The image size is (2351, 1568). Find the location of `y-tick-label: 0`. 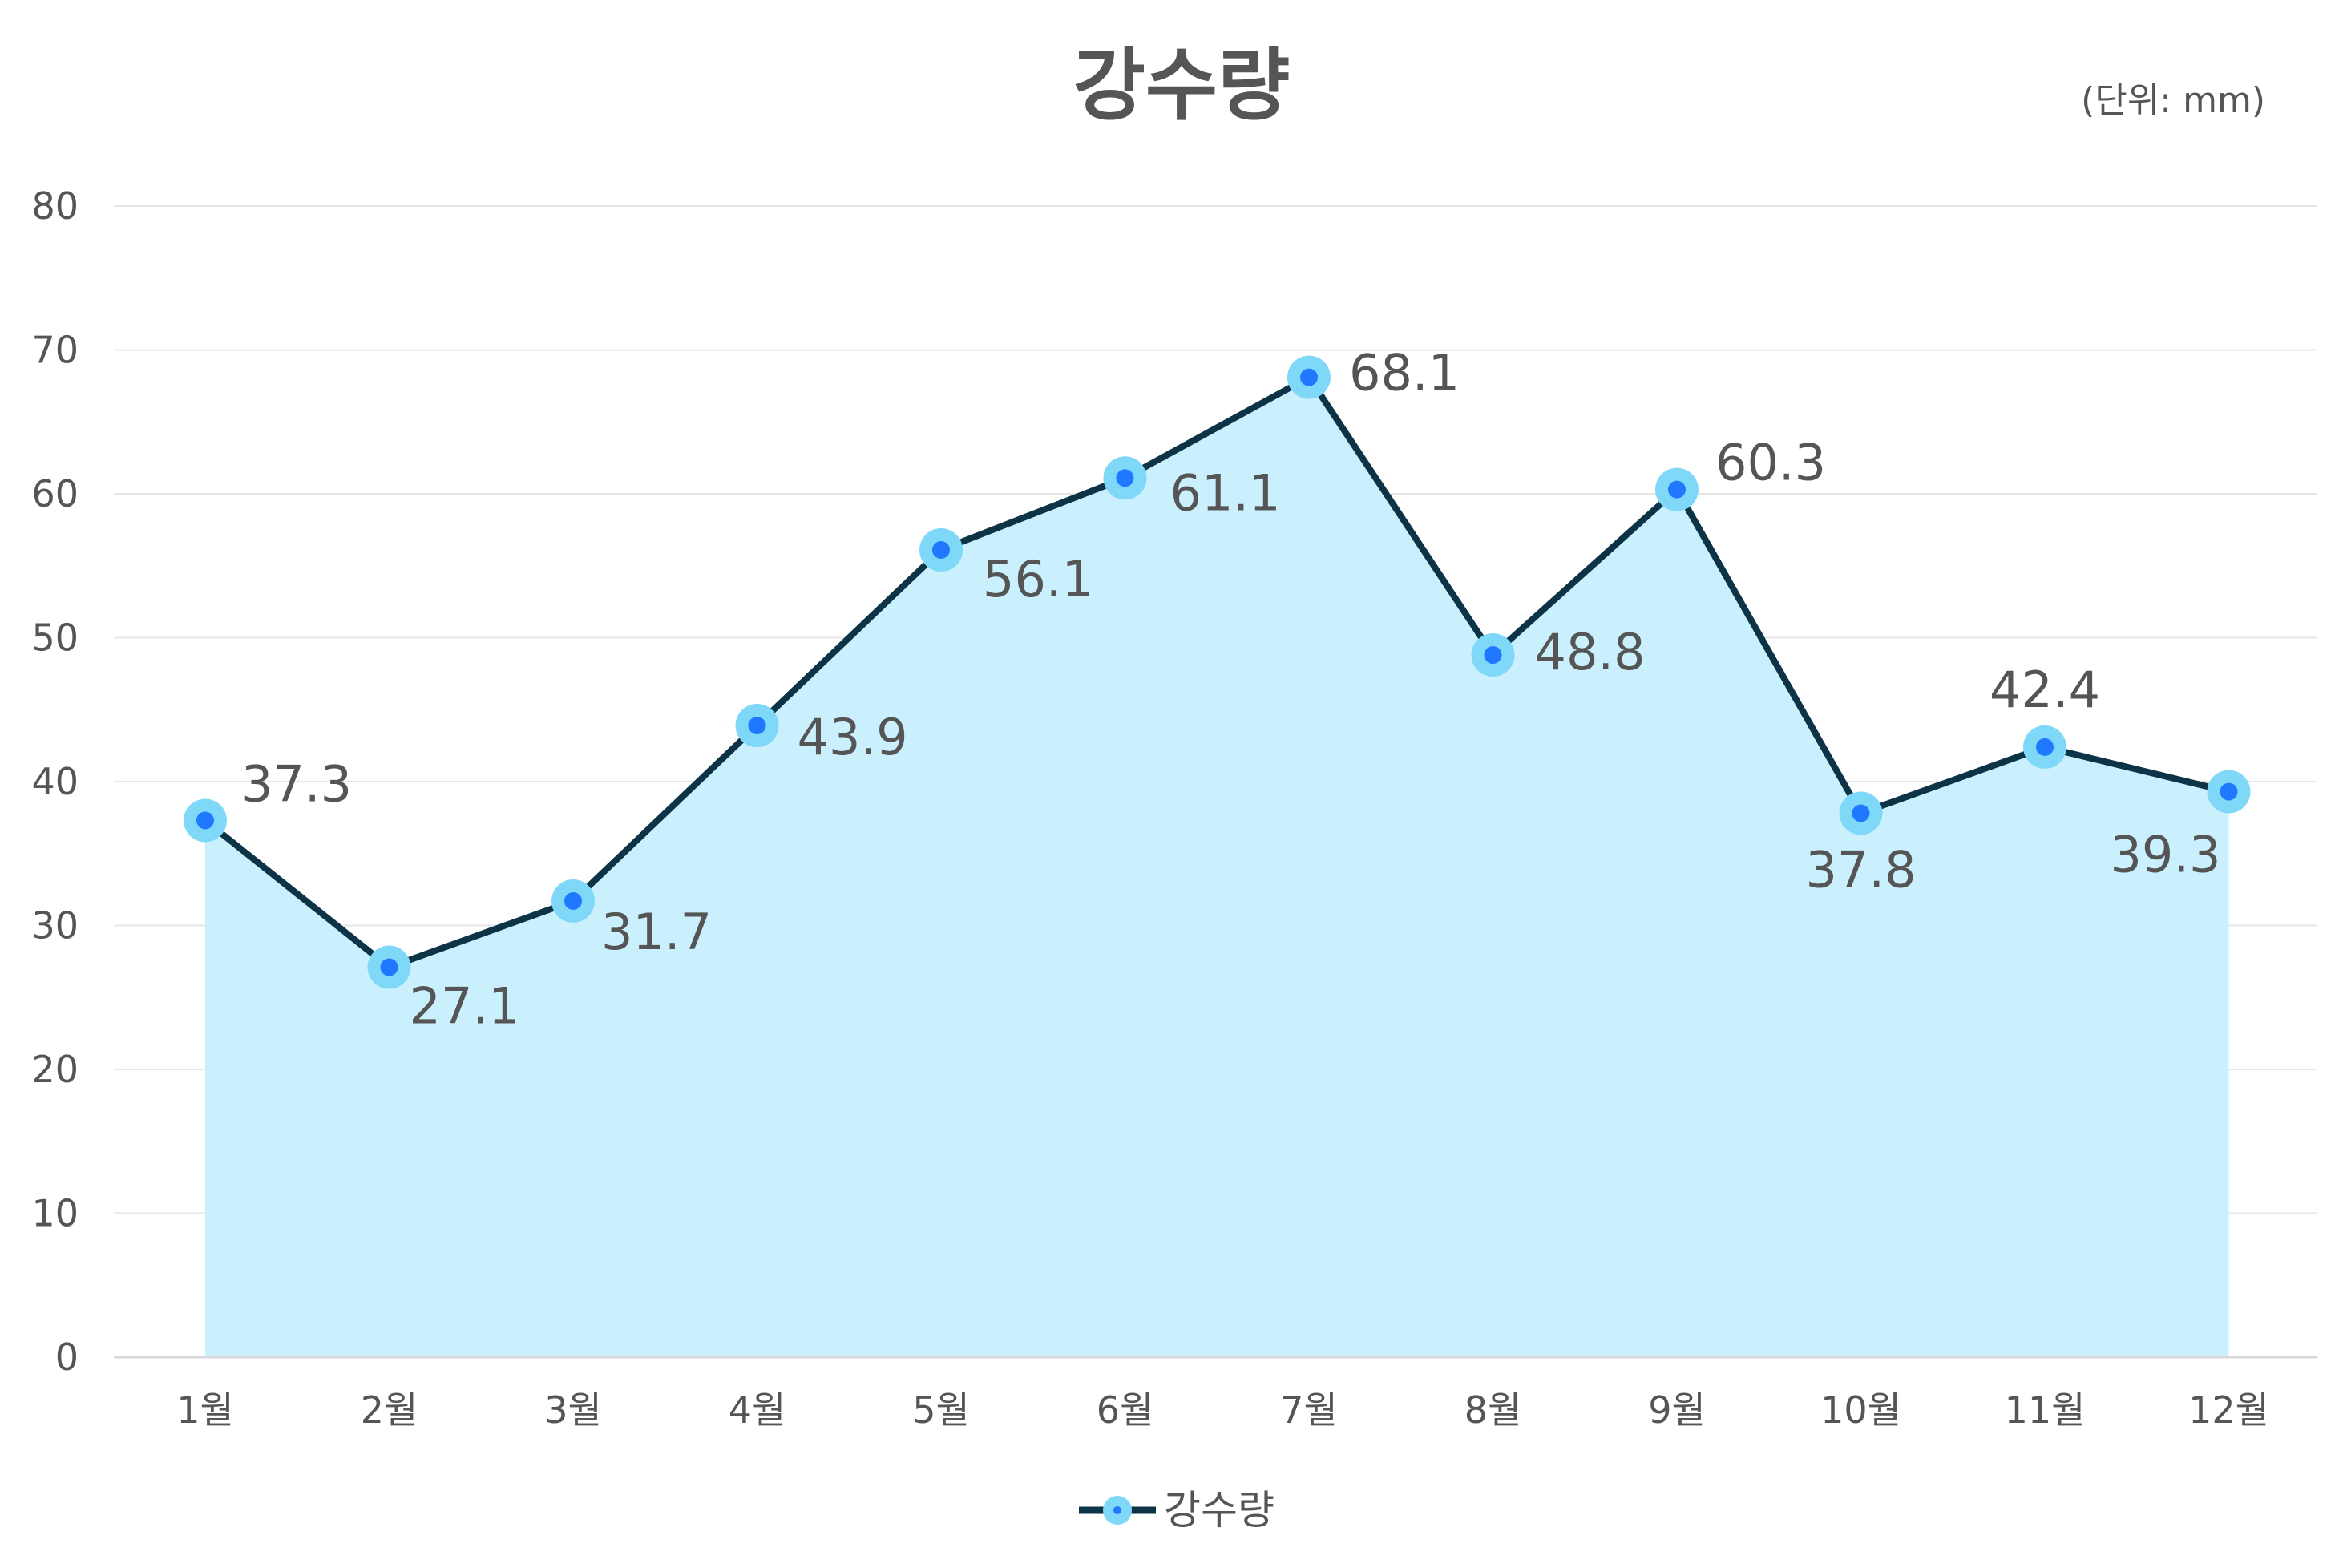

y-tick-label: 0 is located at coordinates (67, 1357).